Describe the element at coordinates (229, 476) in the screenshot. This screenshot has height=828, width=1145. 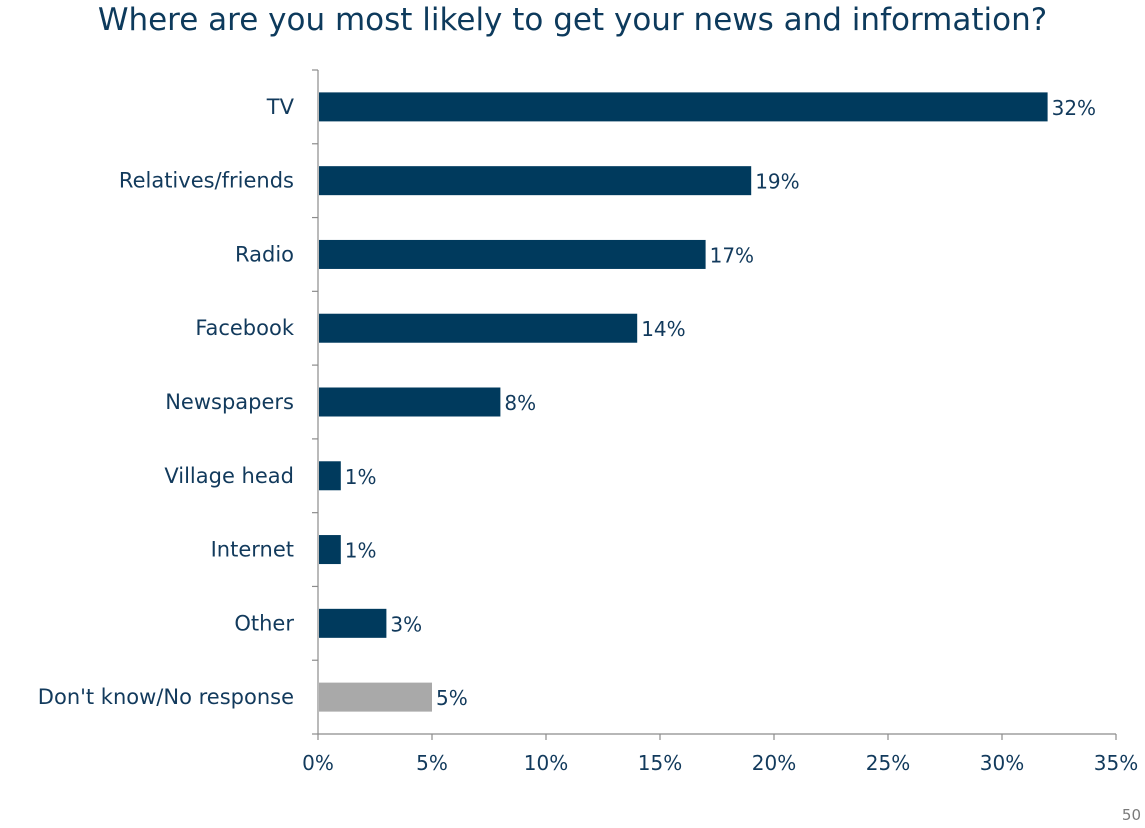
I see `category-label: Village head` at that location.